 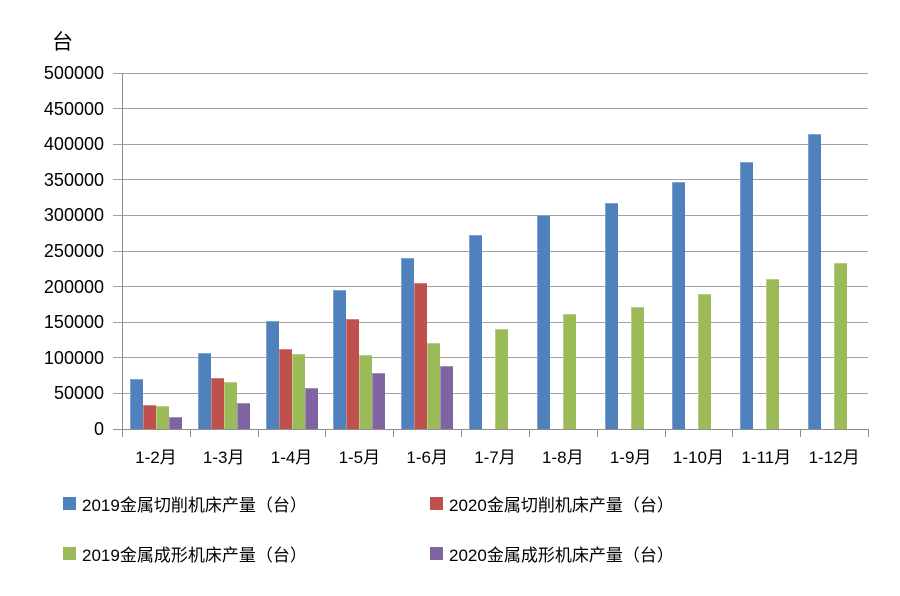 What do you see at coordinates (73, 215) in the screenshot?
I see `y-tick-label: 300000` at bounding box center [73, 215].